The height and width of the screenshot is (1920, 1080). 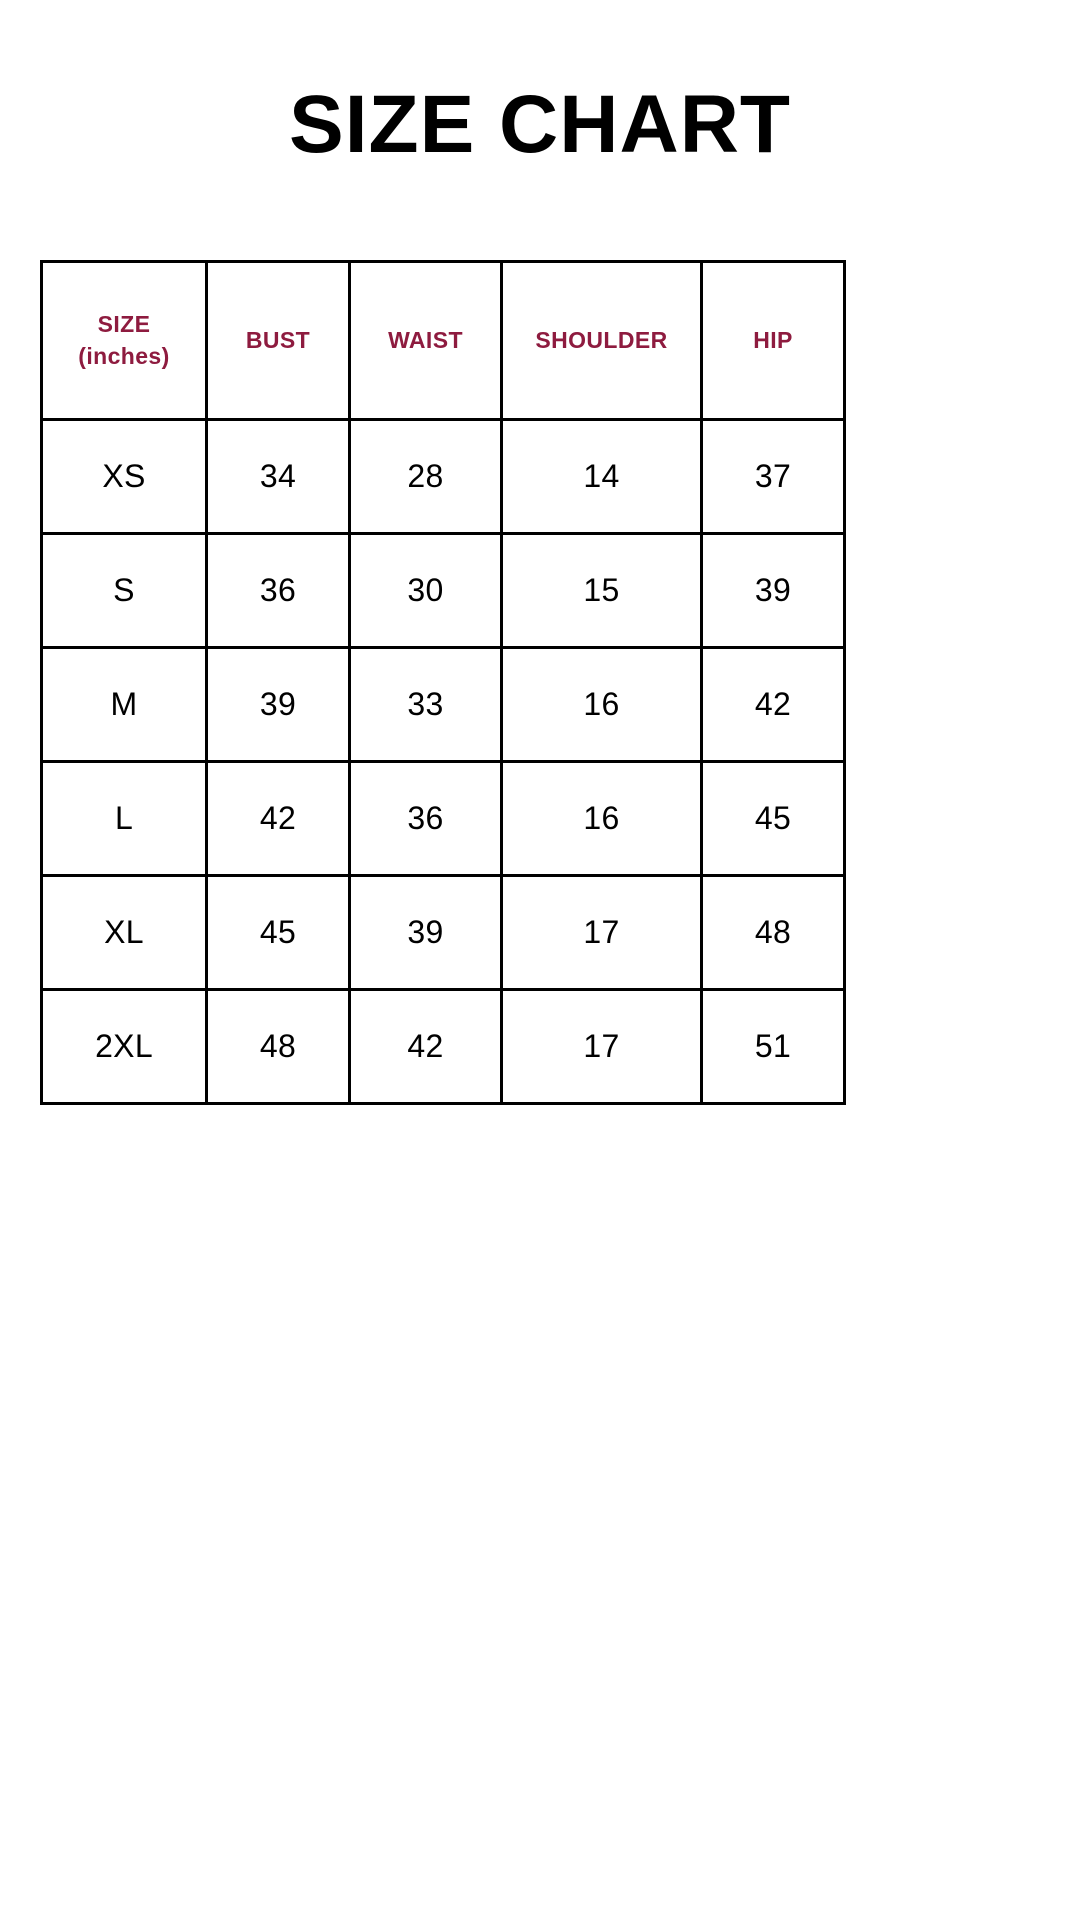 What do you see at coordinates (278, 932) in the screenshot?
I see `cell-bust: 45` at bounding box center [278, 932].